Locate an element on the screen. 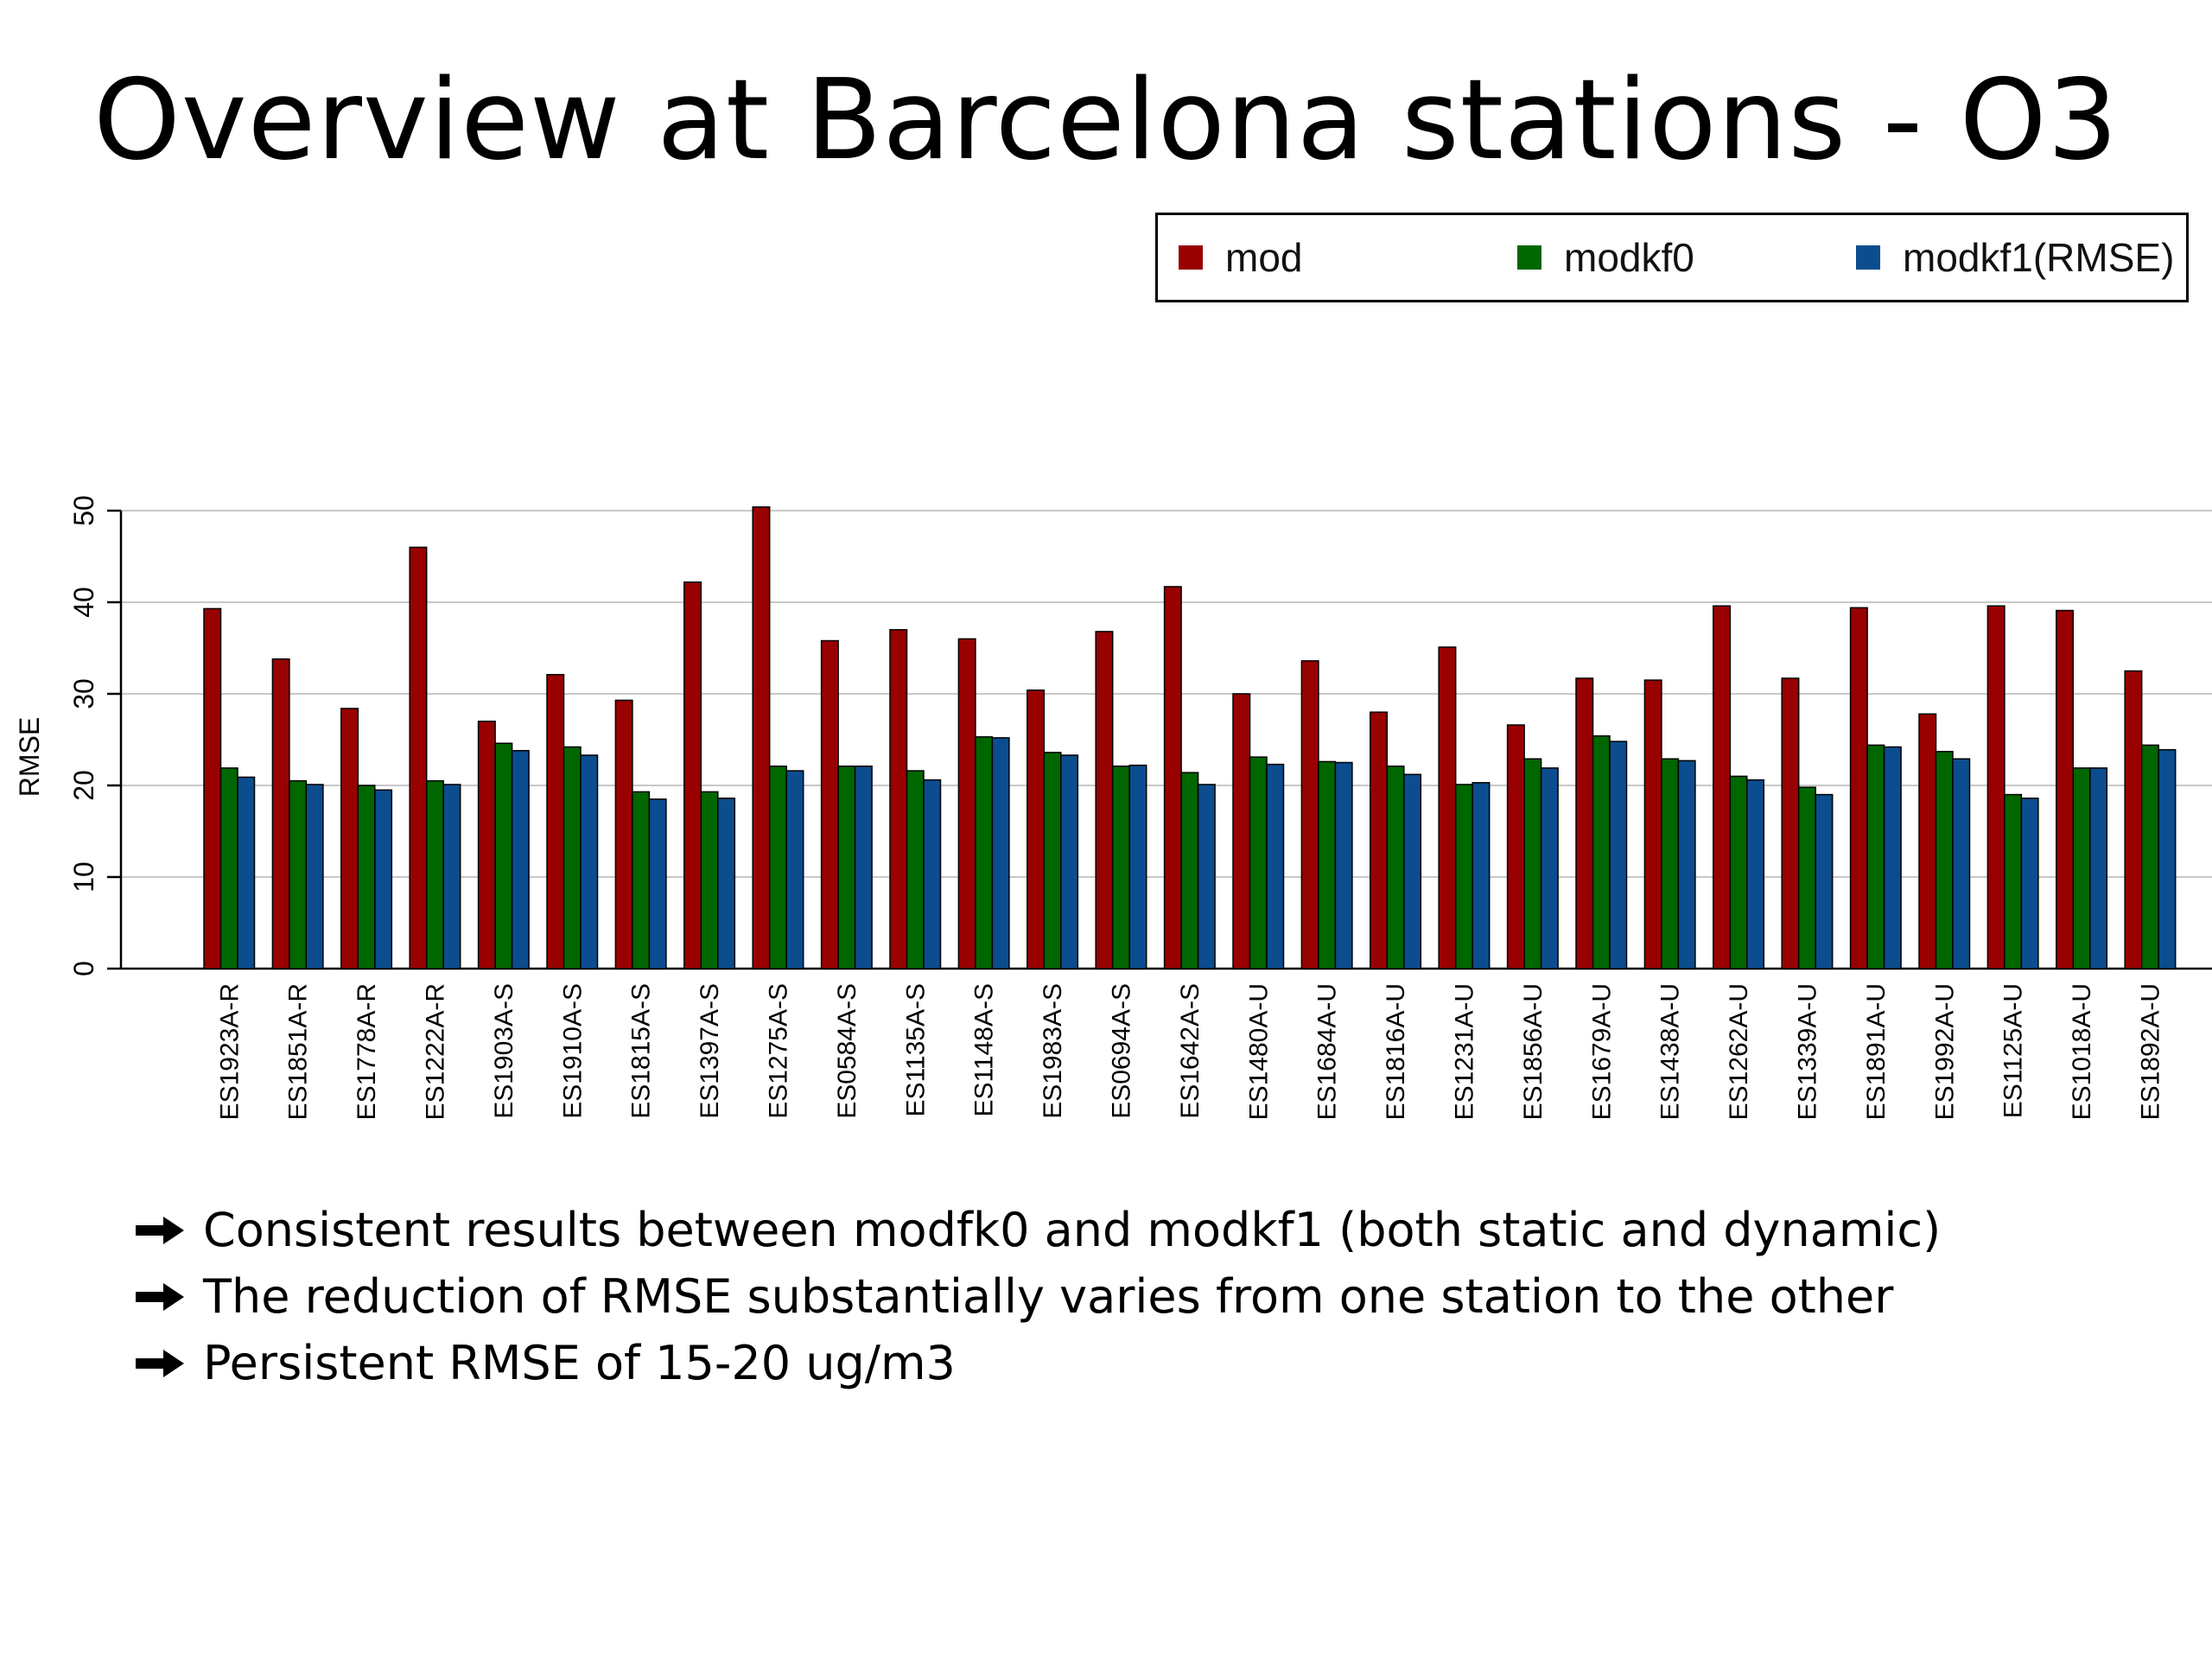  y-tick-label: 0 is located at coordinates (83, 968).